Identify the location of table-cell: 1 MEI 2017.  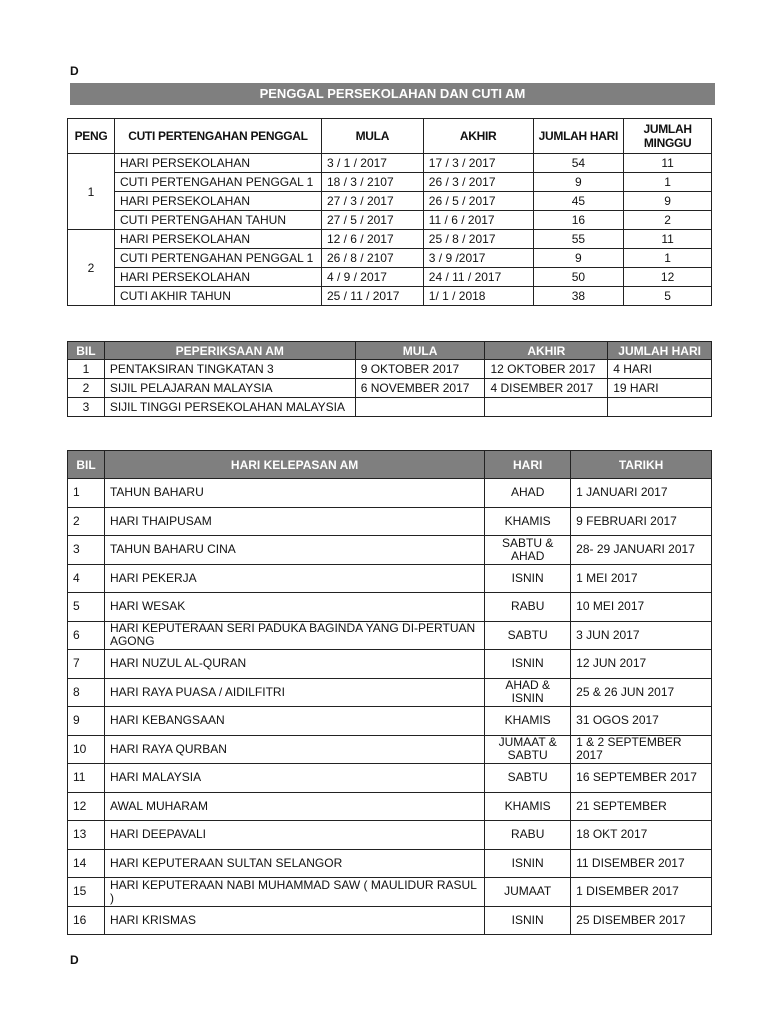
(641, 578).